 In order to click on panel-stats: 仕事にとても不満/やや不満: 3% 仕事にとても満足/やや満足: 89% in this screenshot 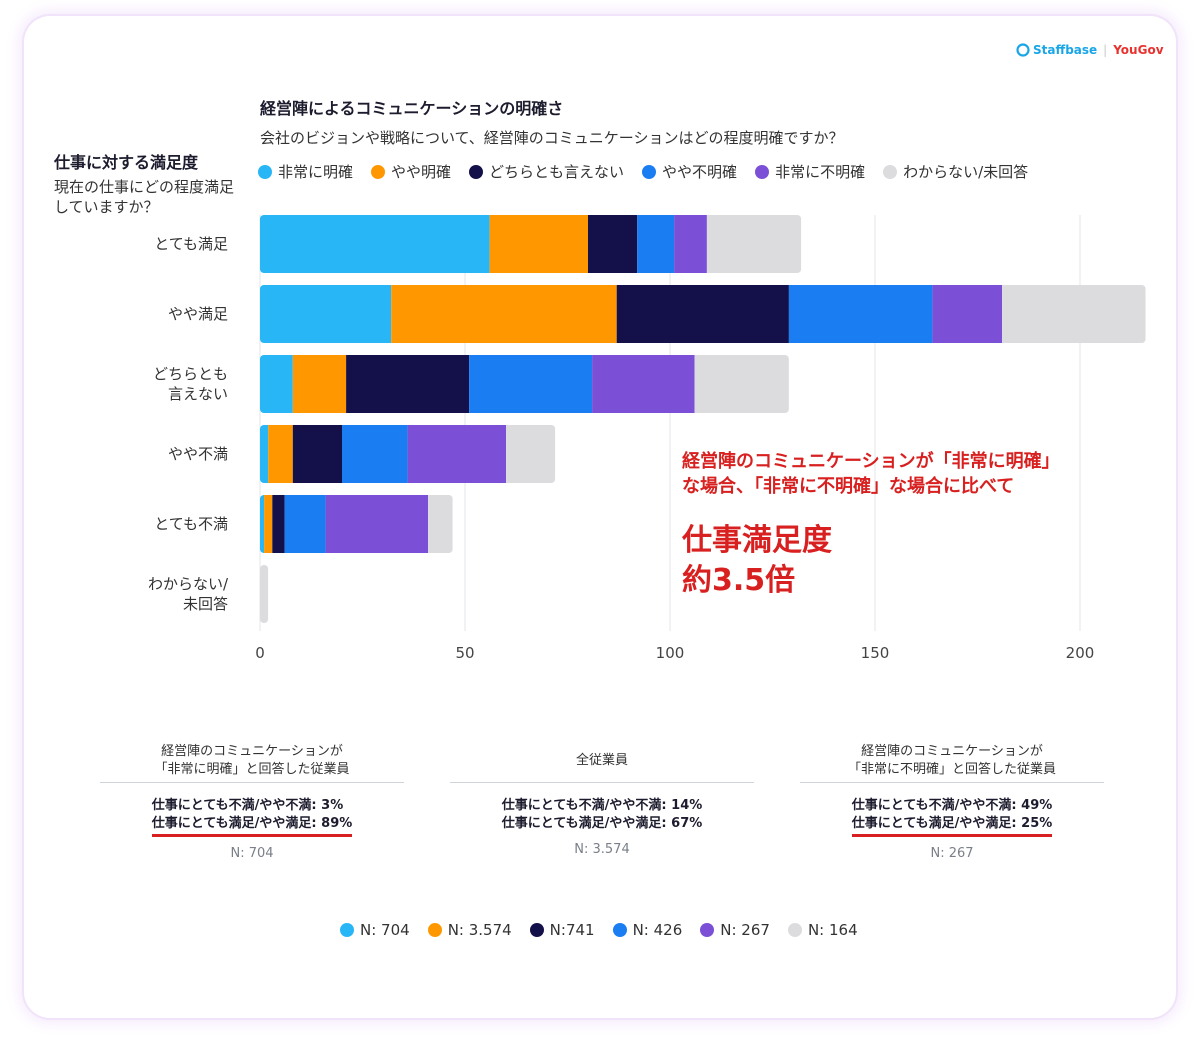, I will do `click(252, 817)`.